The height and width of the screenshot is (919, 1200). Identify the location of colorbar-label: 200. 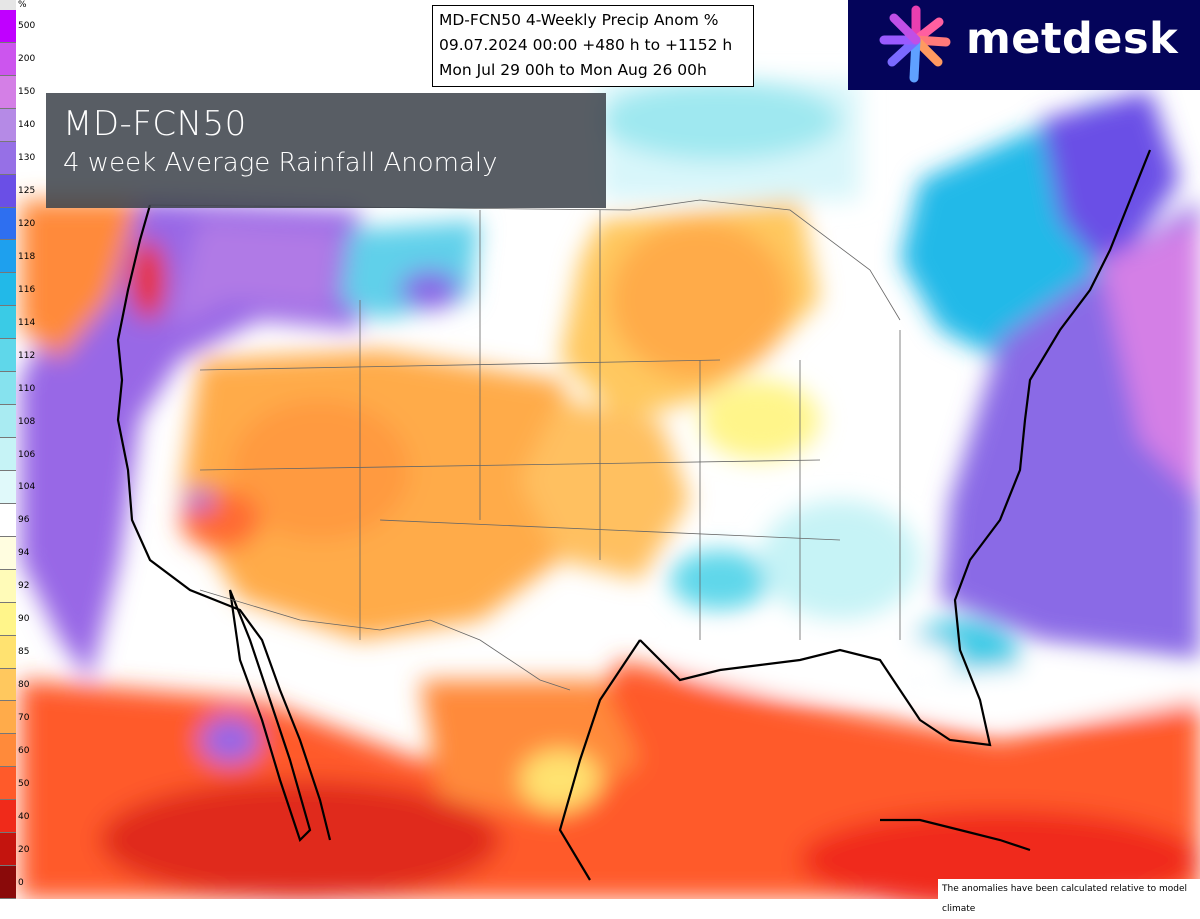
(27, 59).